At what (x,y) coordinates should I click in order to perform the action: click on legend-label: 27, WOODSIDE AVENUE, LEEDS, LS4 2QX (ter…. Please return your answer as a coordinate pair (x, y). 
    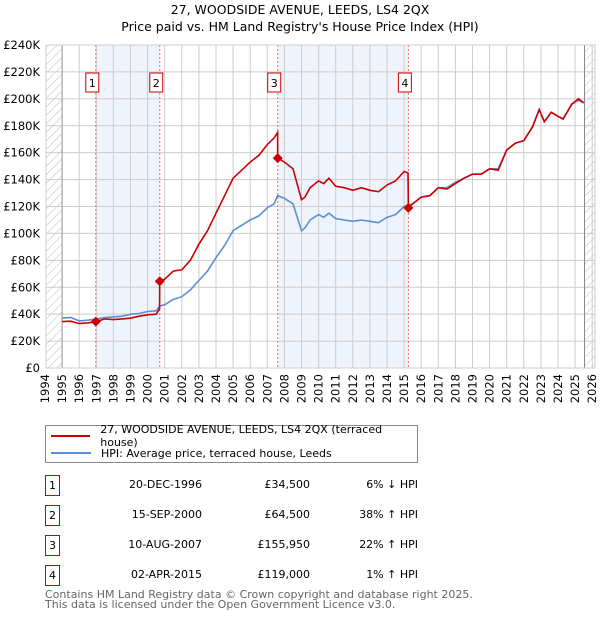
    Looking at the image, I should click on (241, 436).